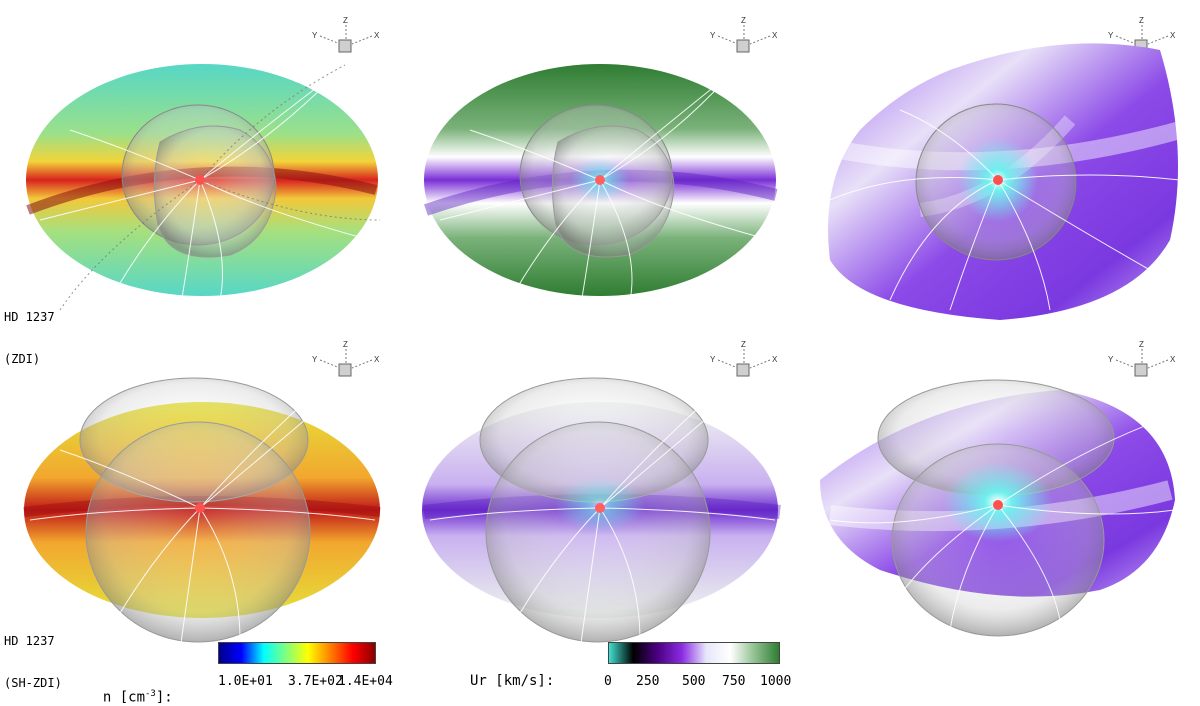 This screenshot has width=1200, height=706. I want to click on row-label-shzdi-line2: (SH-ZDI), so click(33, 683).